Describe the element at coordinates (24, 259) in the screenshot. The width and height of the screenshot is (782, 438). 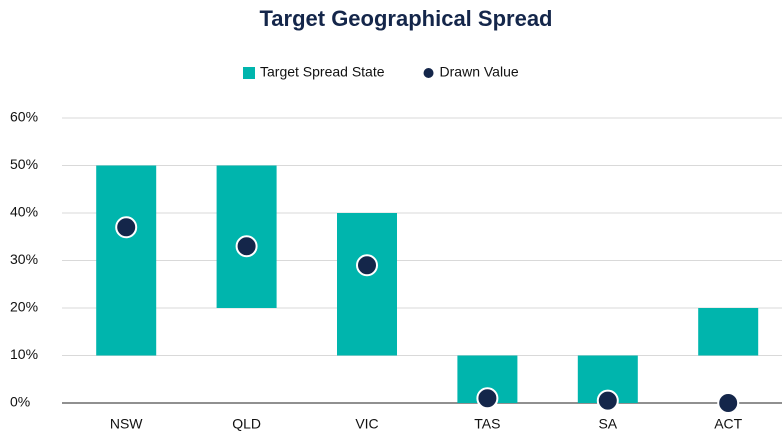
I see `y-tick-label: 30%` at that location.